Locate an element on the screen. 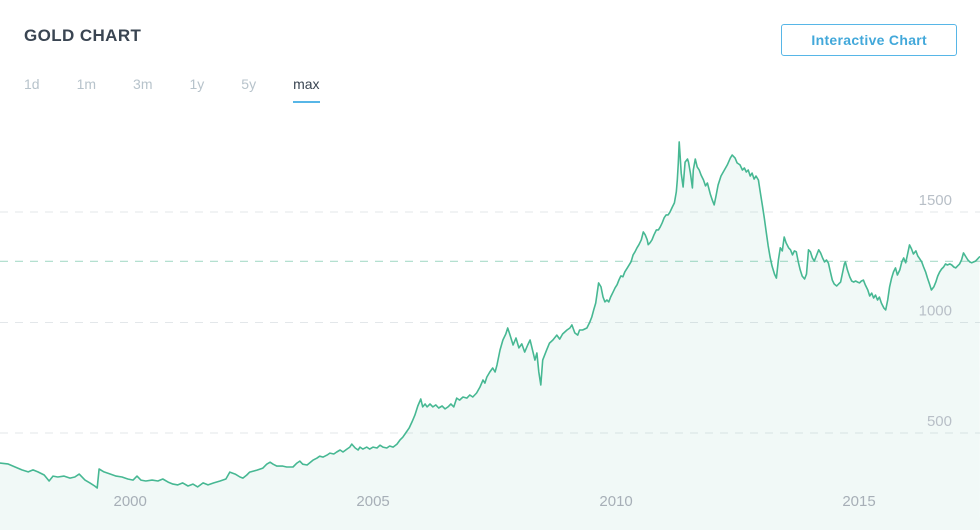 The width and height of the screenshot is (980, 530). tab-1m: 1m is located at coordinates (86, 84).